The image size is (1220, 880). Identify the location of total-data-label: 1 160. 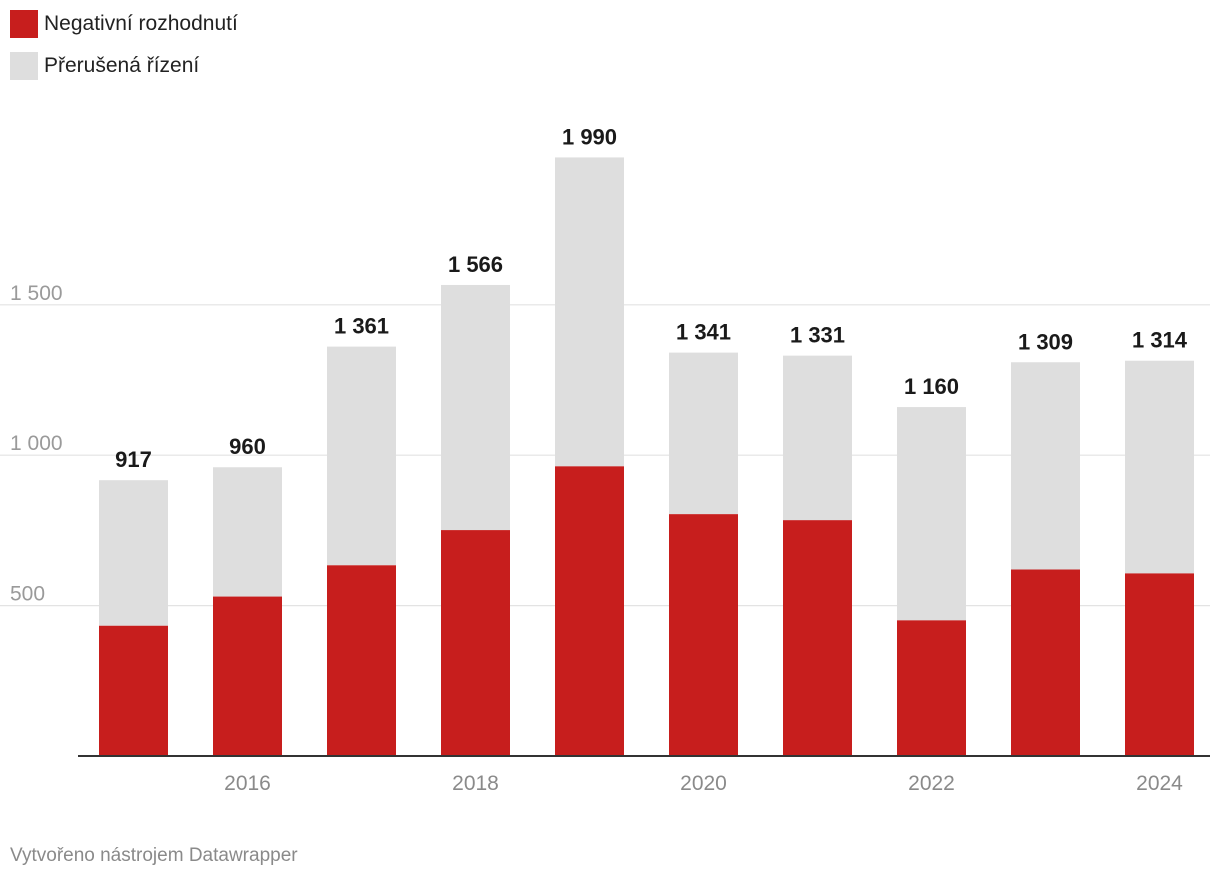
(931, 386).